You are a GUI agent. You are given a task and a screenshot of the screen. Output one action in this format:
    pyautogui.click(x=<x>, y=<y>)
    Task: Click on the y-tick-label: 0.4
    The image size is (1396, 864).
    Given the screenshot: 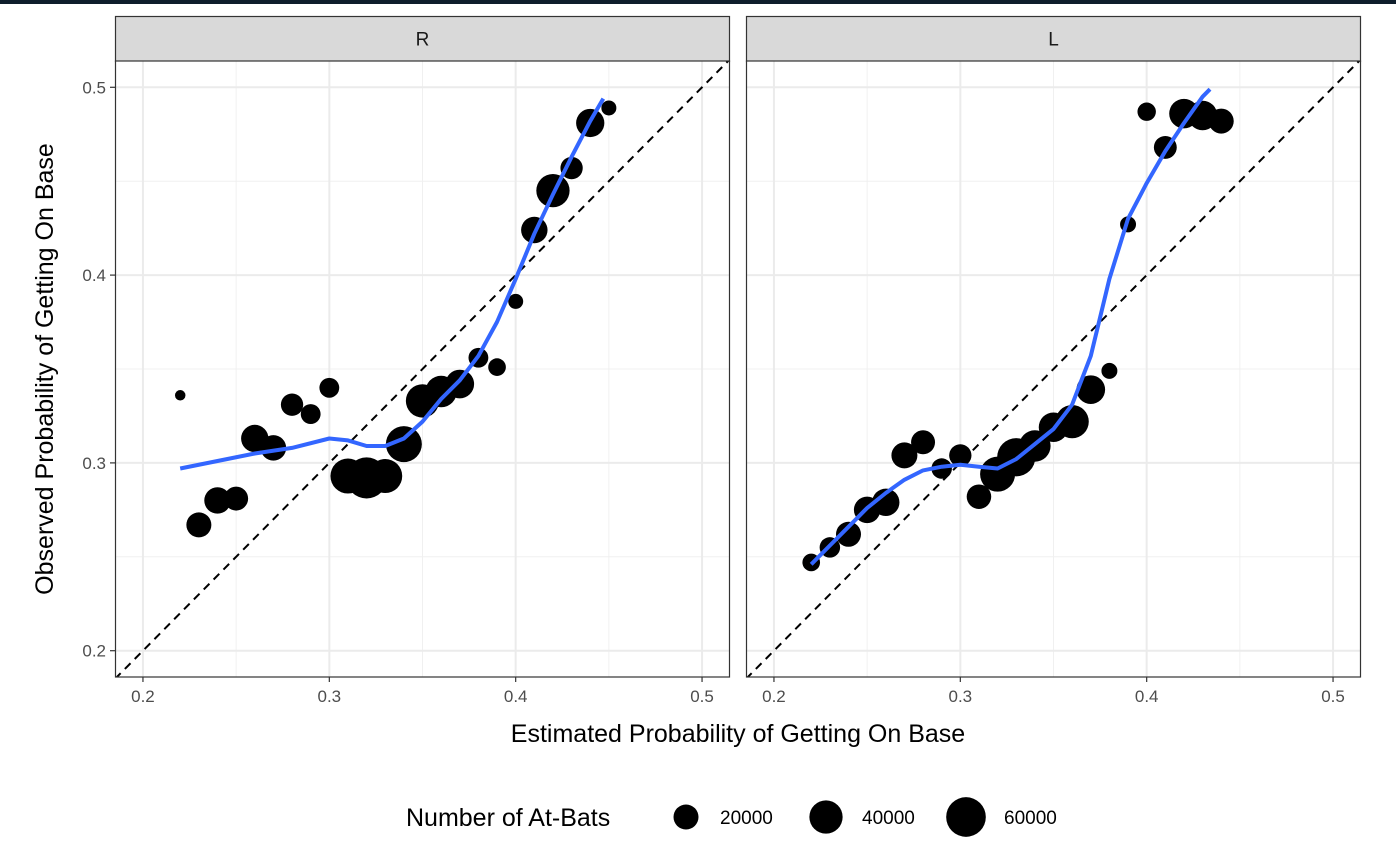 What is the action you would take?
    pyautogui.click(x=94, y=275)
    